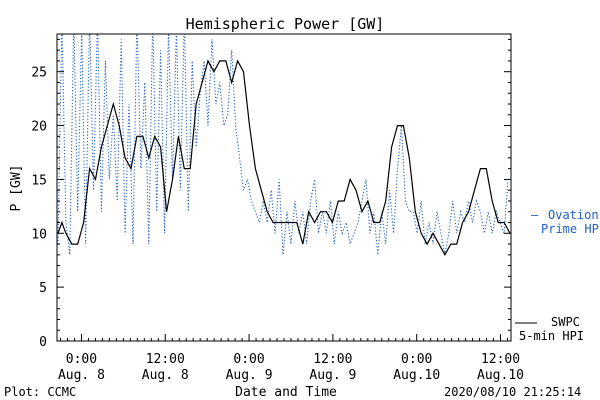  What do you see at coordinates (416, 359) in the screenshot?
I see `x-tick-label-time-4: 0:00` at bounding box center [416, 359].